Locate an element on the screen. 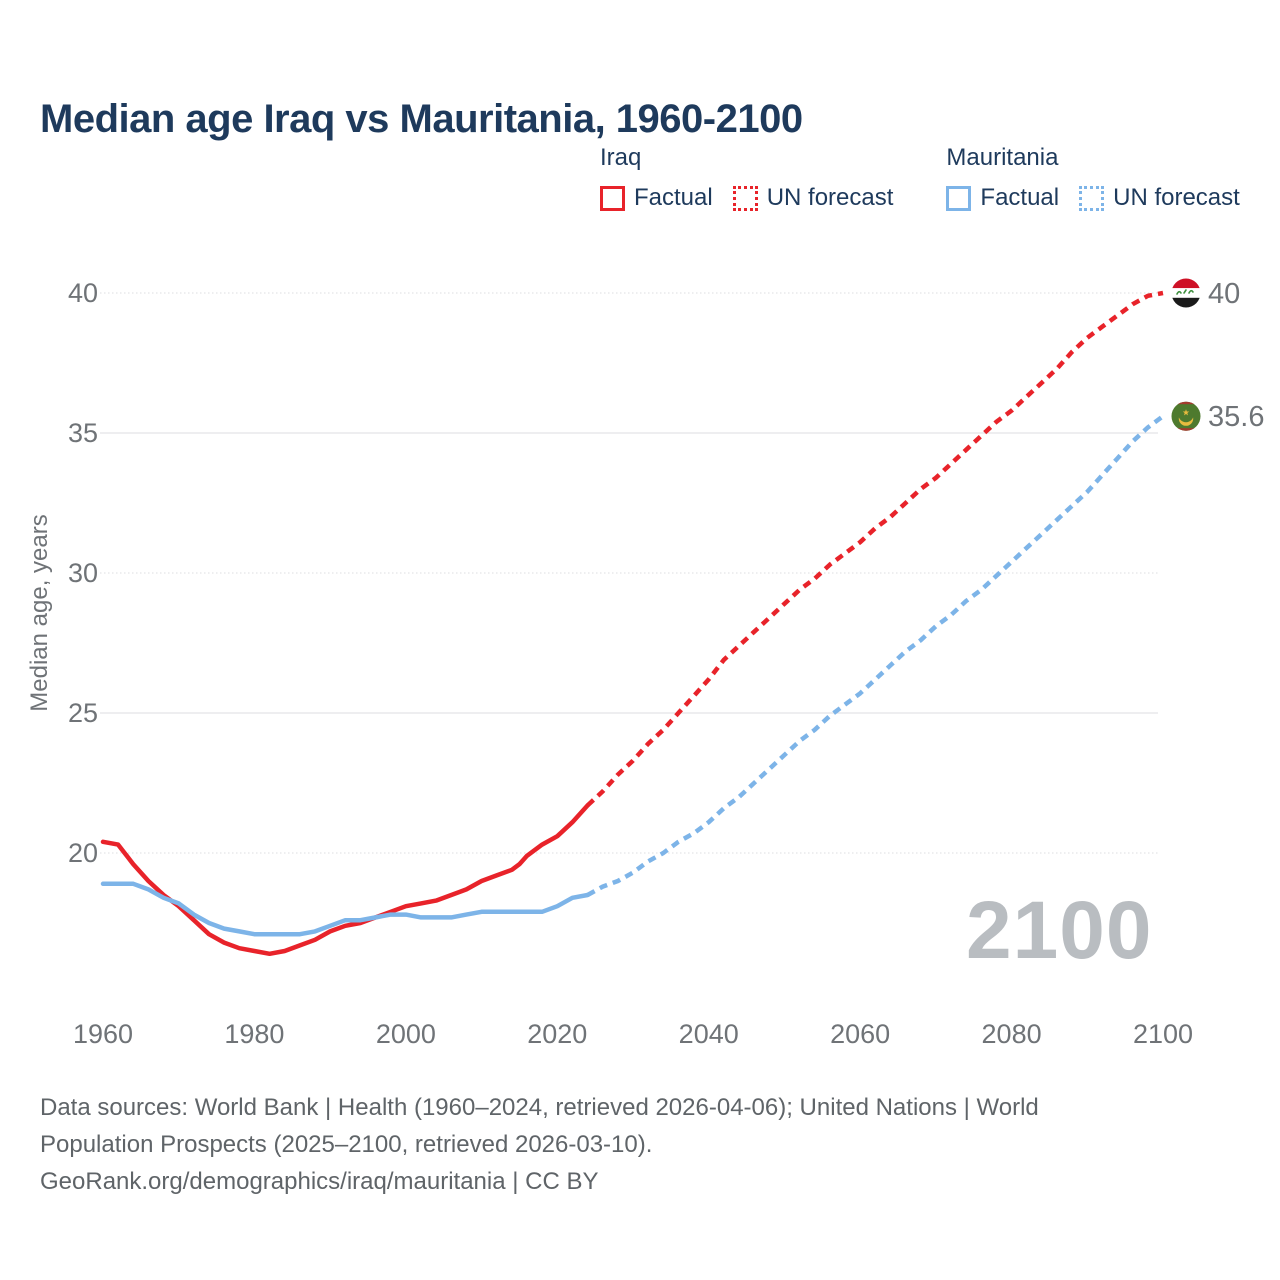 This screenshot has height=1280, width=1280. legend-group-mauritania: Mauritania Factual UN forecast is located at coordinates (1102, 178).